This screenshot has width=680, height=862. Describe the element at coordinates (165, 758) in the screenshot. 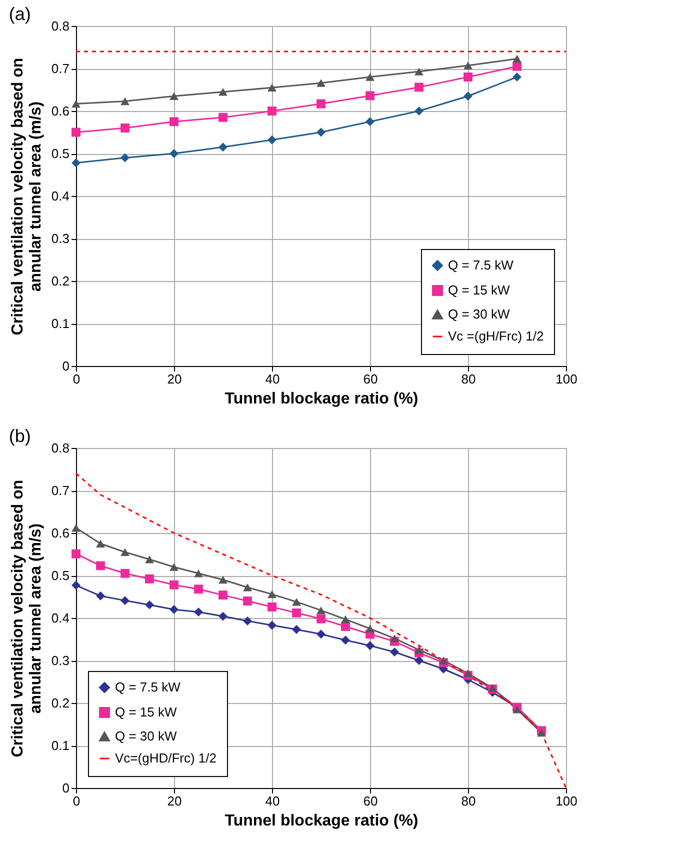

I see `legend-label: Vc=(gHD/Frc) 1/2` at that location.